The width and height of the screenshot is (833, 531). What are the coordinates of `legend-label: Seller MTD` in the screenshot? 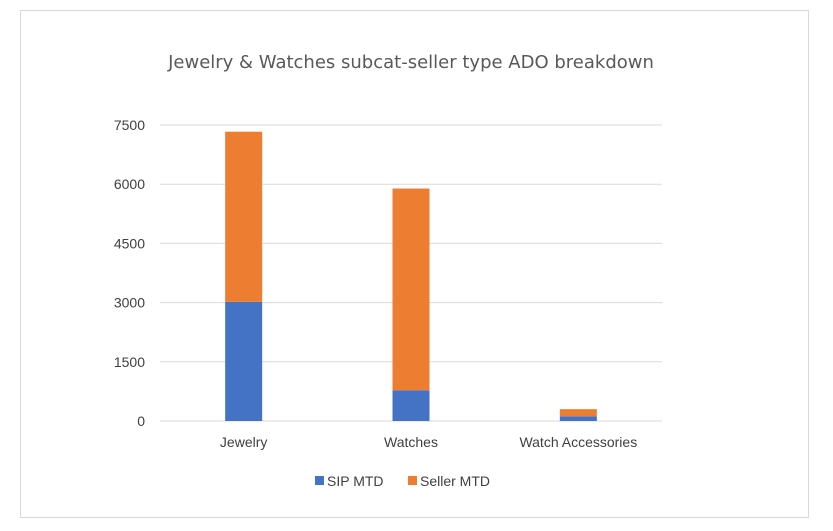 It's located at (455, 481).